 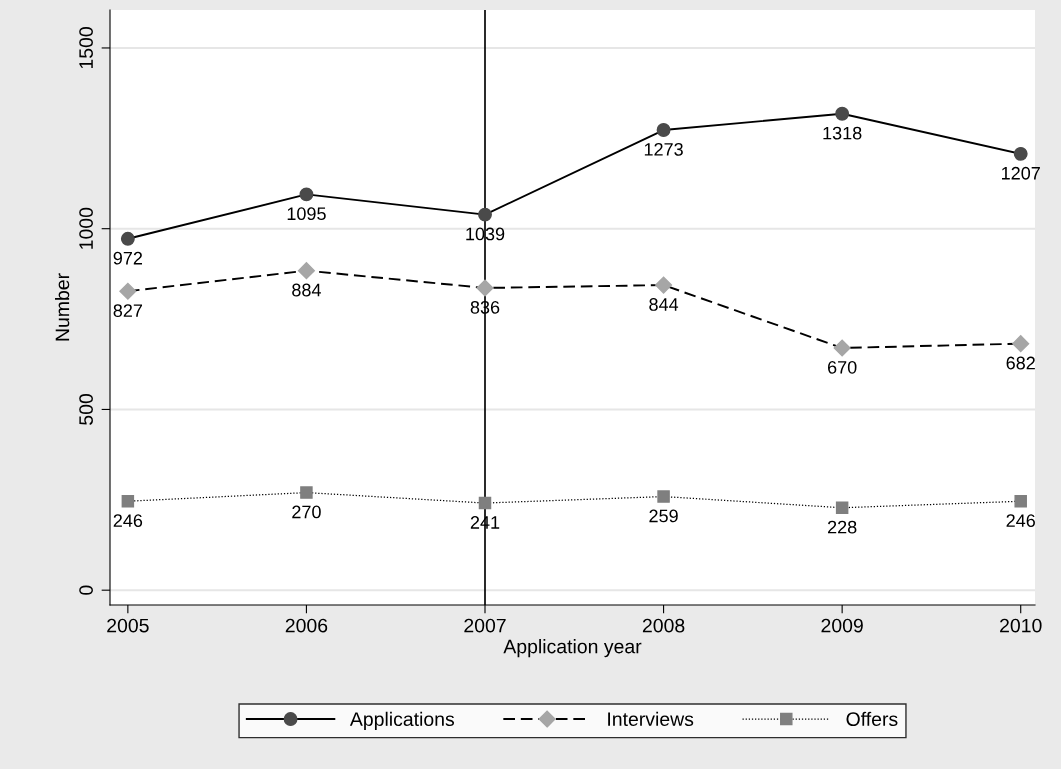 I want to click on x-tick-label: 2005, so click(x=128, y=625).